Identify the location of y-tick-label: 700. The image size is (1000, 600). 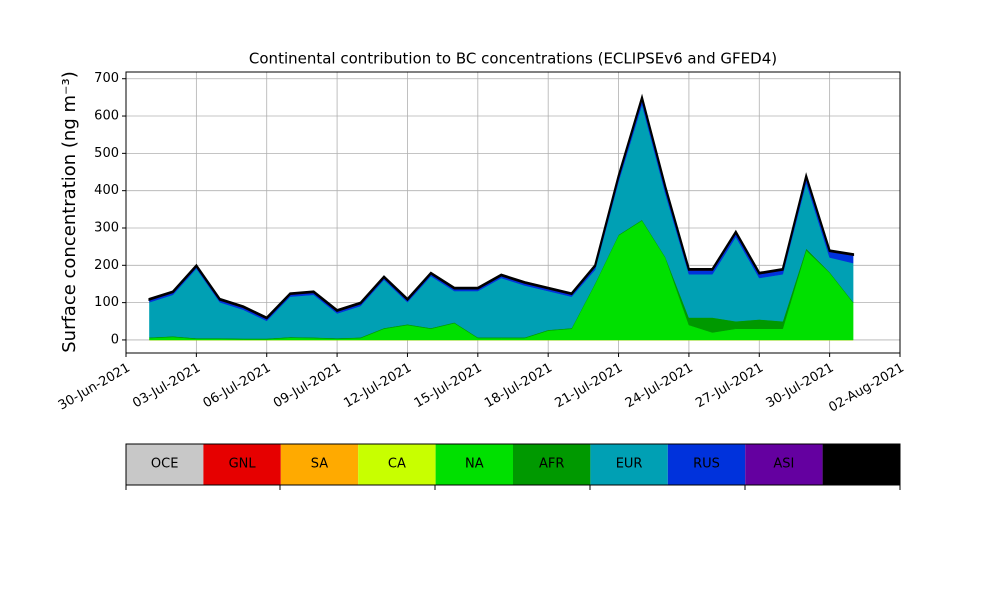
(106, 78).